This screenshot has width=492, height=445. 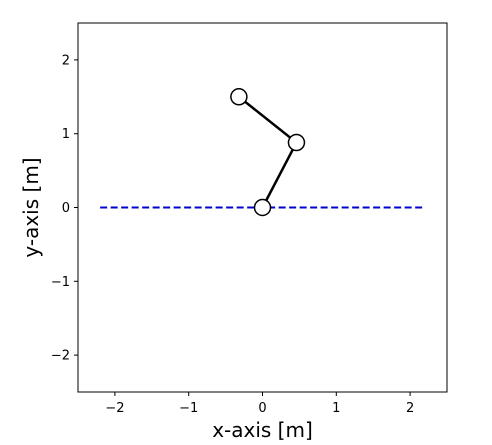 I want to click on x-axis-label: x-axis [m], so click(x=262, y=430).